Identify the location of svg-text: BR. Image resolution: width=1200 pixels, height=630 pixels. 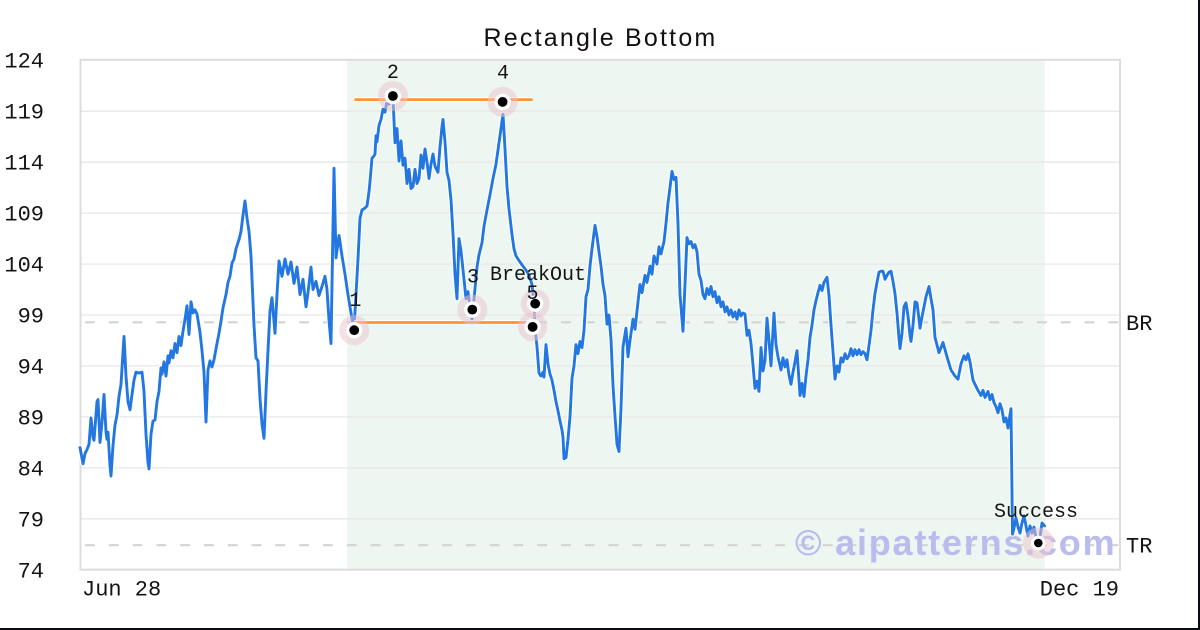
(1139, 324).